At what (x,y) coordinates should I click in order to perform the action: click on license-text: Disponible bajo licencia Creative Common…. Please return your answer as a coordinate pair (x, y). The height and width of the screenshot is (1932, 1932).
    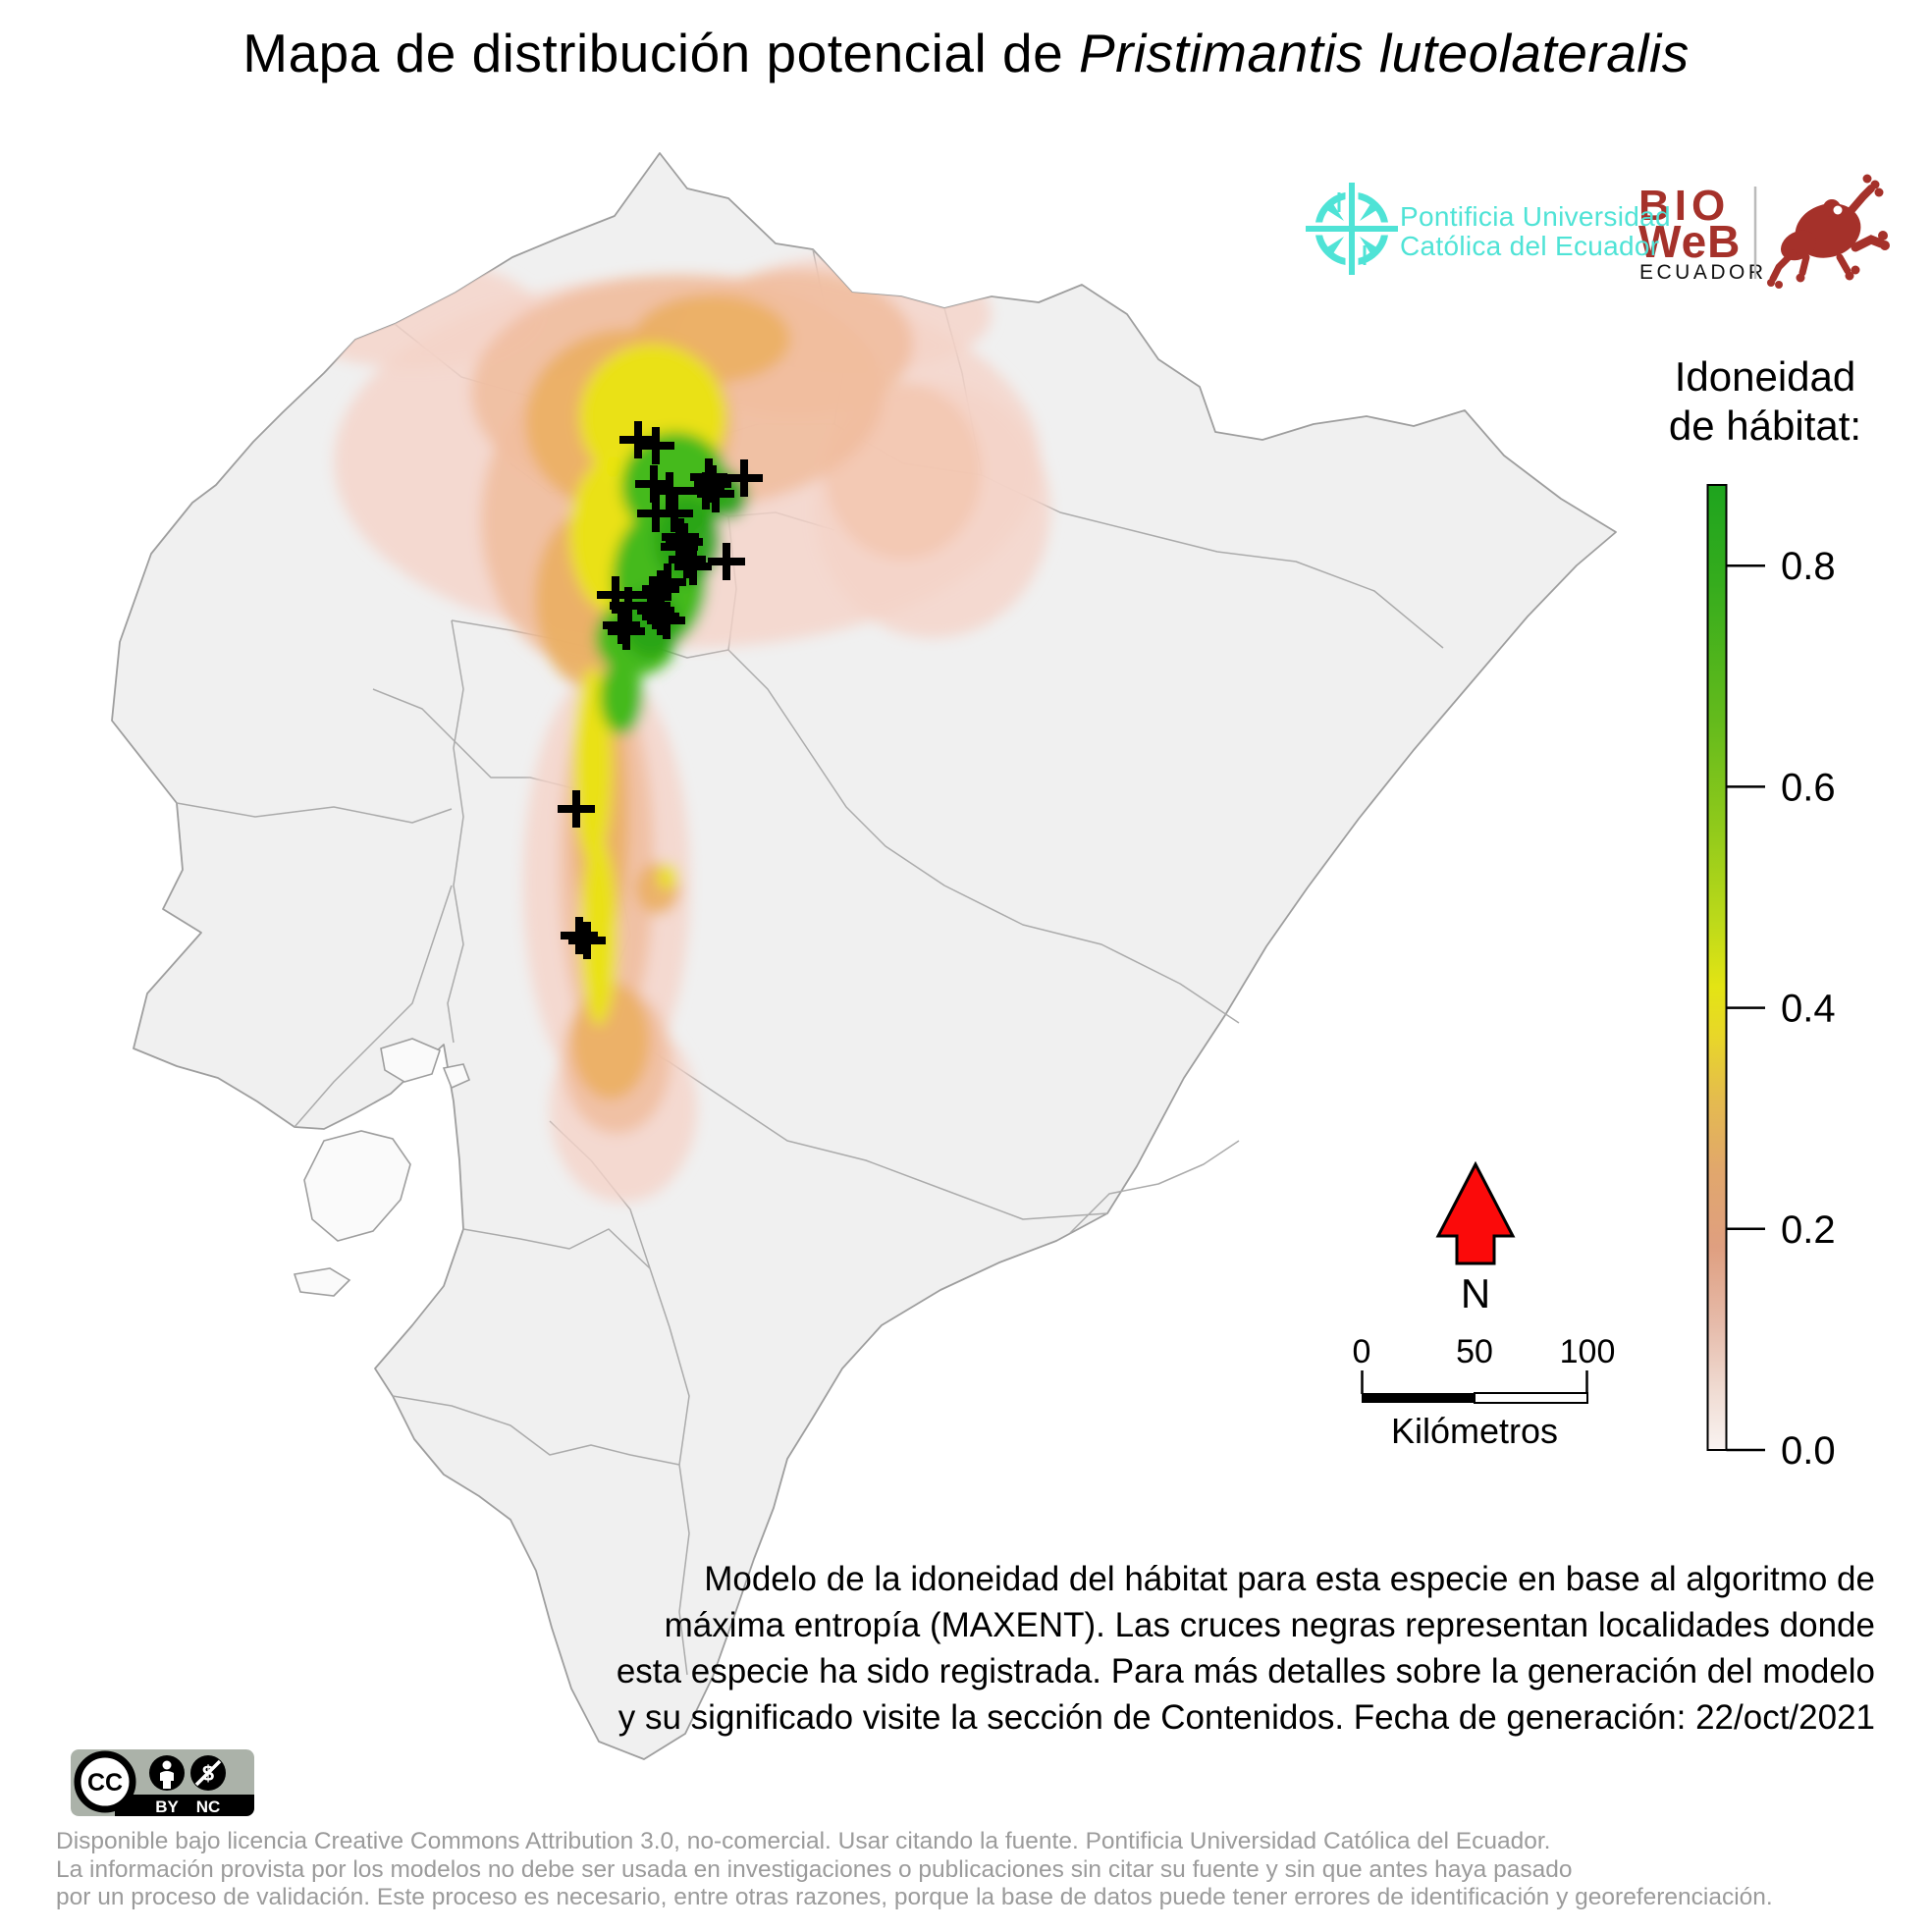
    Looking at the image, I should click on (979, 1870).